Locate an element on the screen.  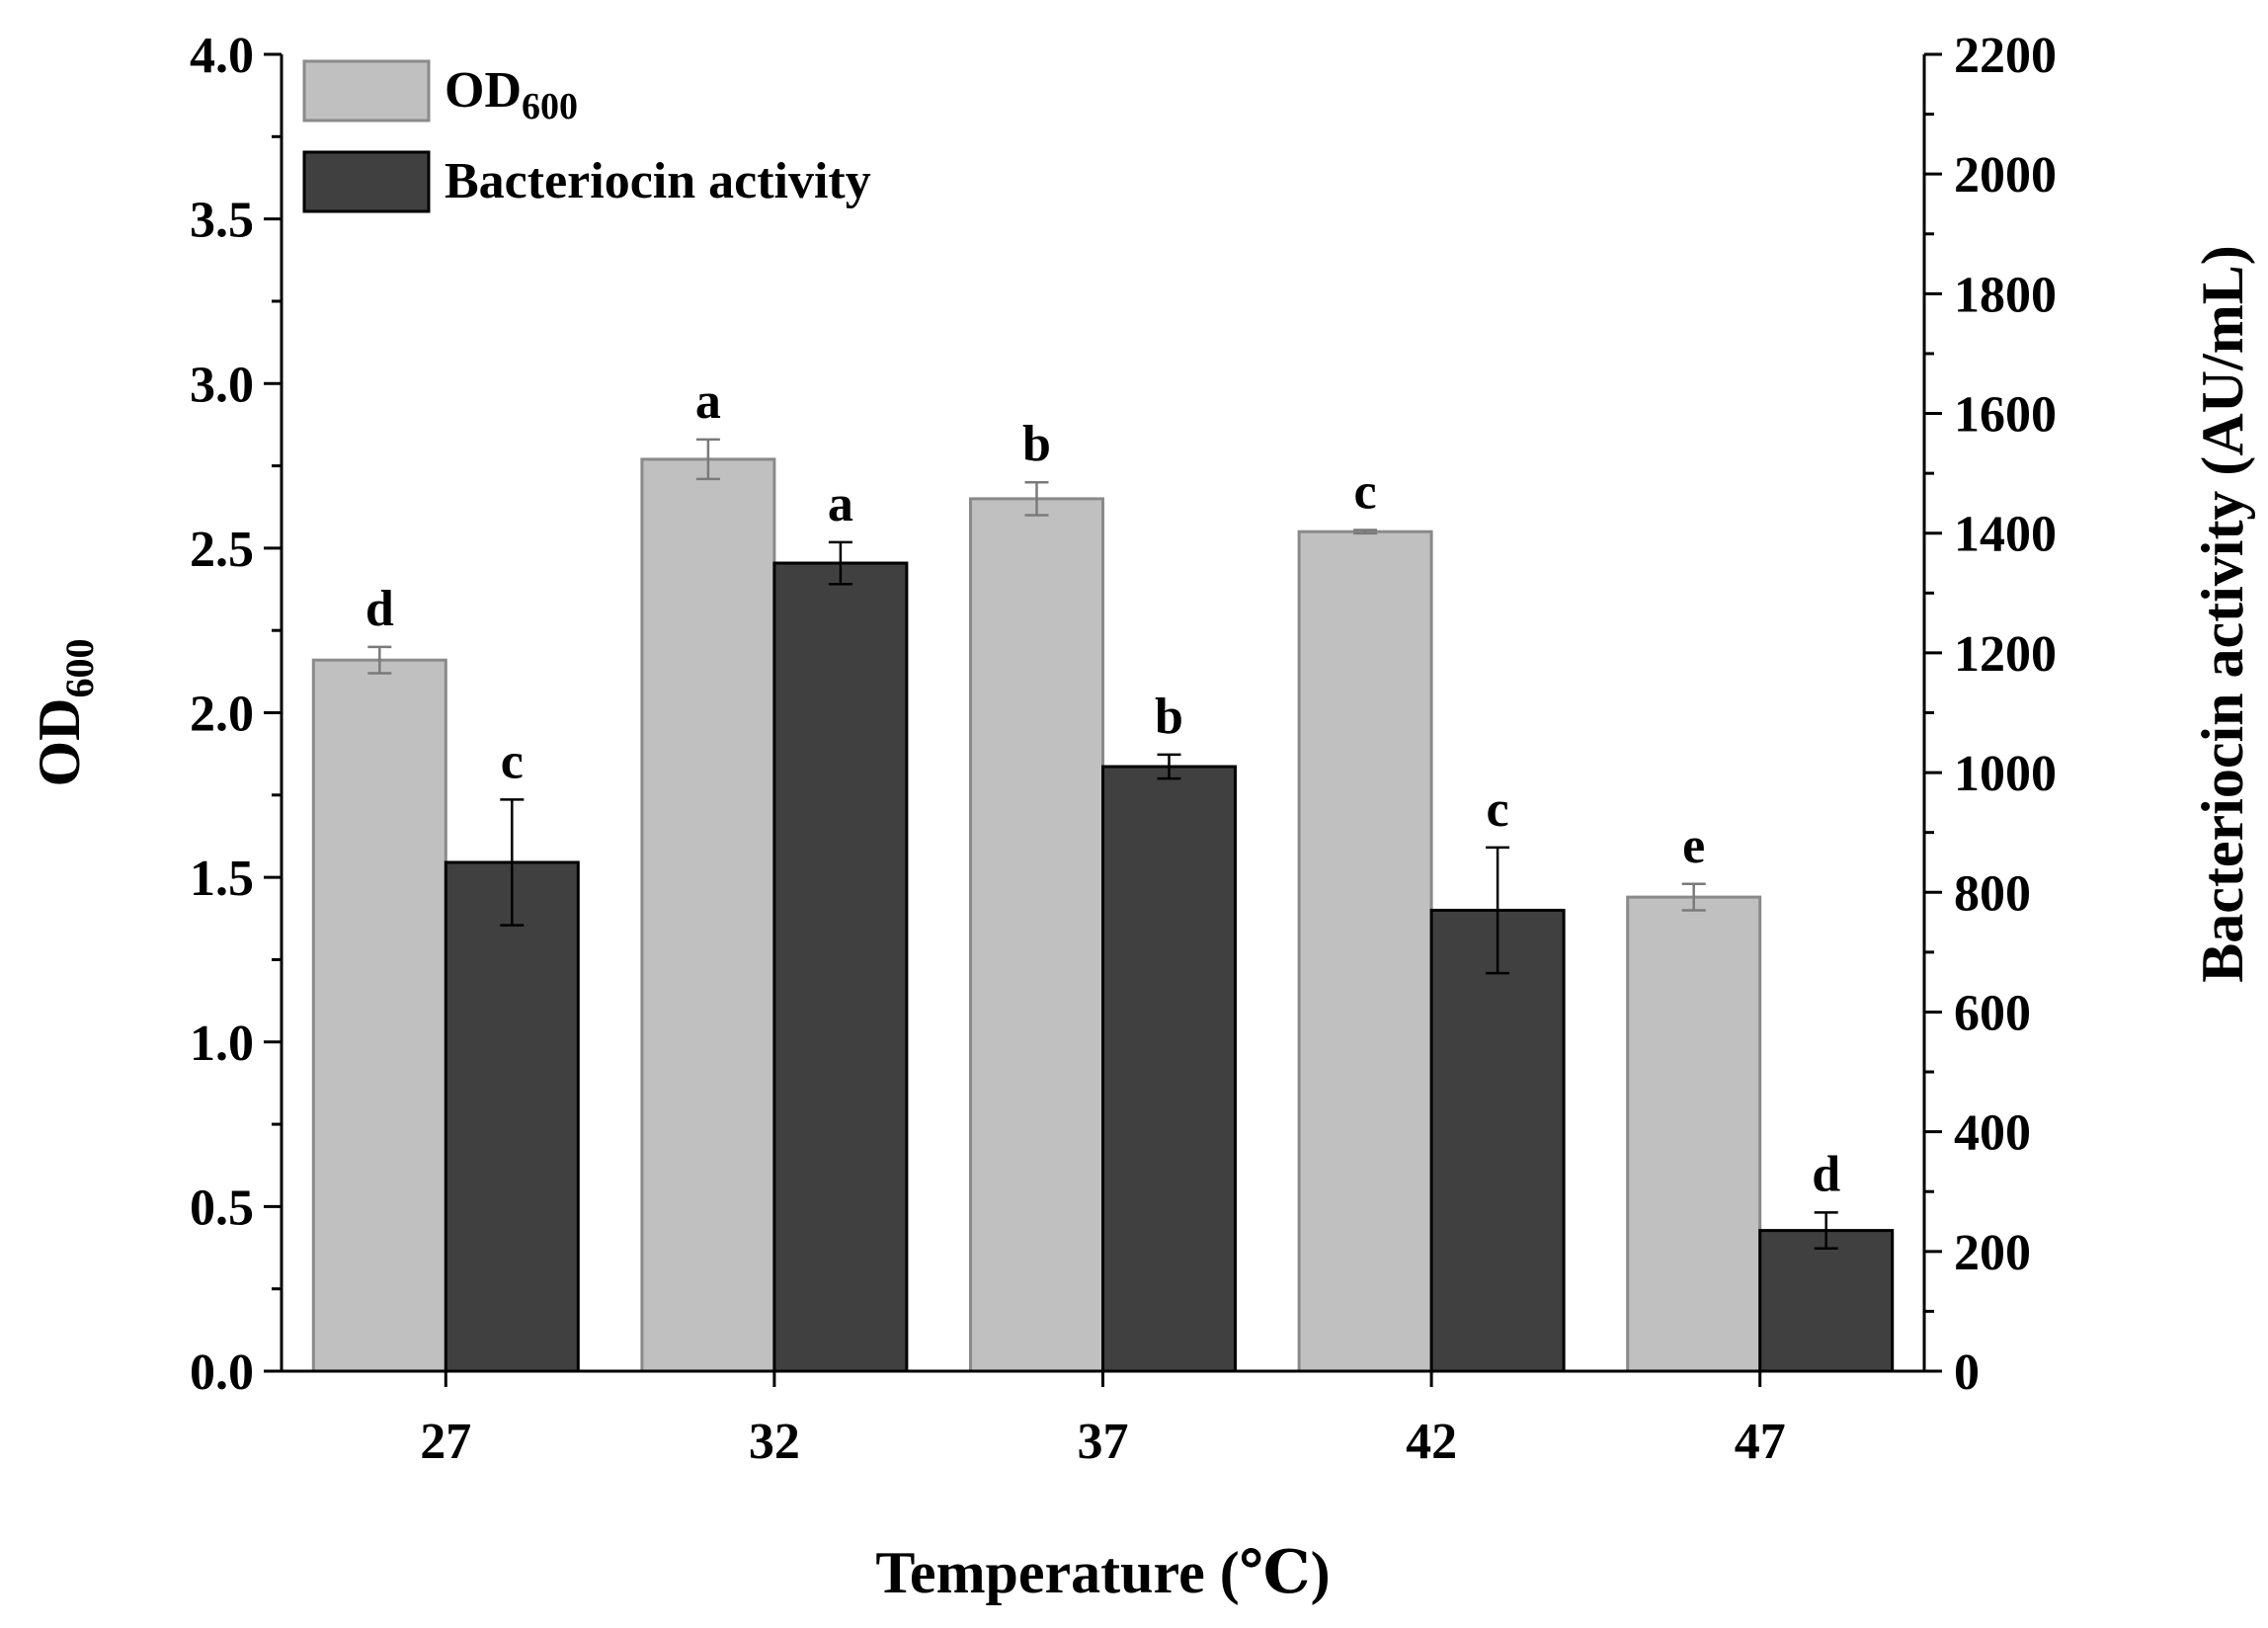
legend: OD600 Bacteriocin activity is located at coordinates (586, 136).